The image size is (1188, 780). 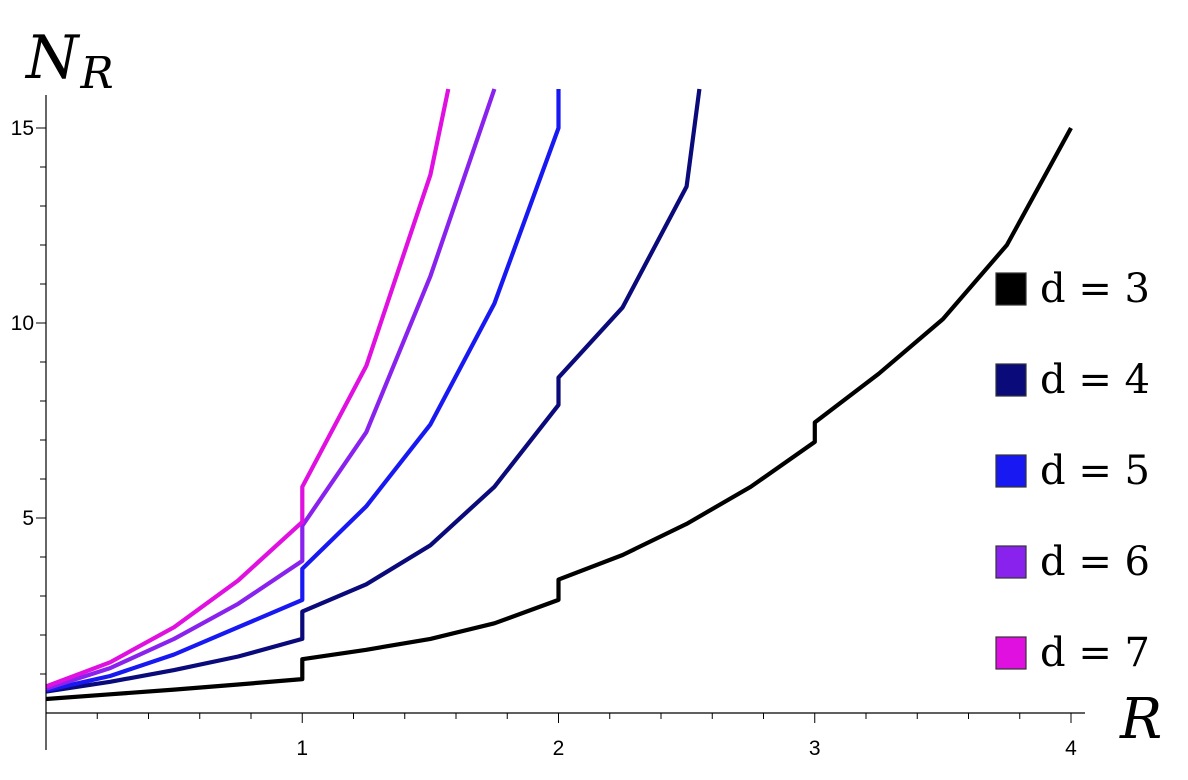 What do you see at coordinates (1095, 653) in the screenshot?
I see `legend-label: d = 7` at bounding box center [1095, 653].